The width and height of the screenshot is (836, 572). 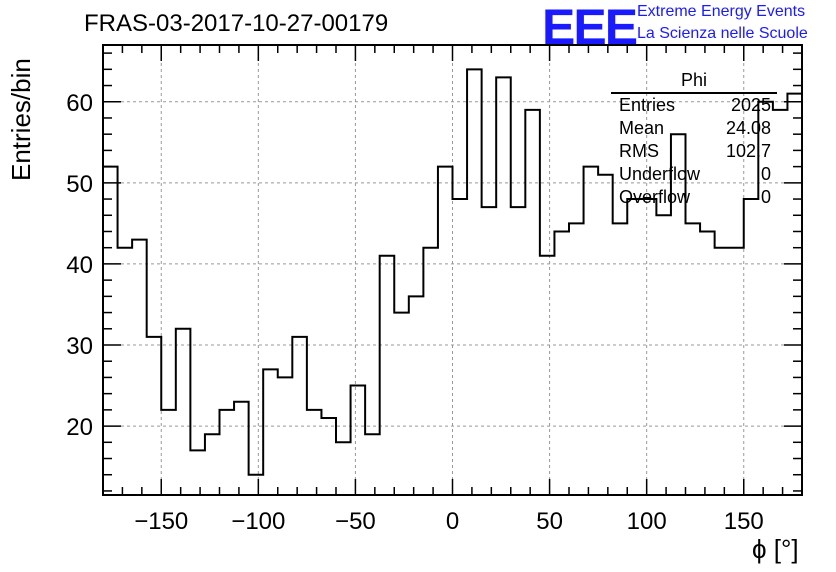 What do you see at coordinates (694, 82) in the screenshot?
I see `stats-title: Phi` at bounding box center [694, 82].